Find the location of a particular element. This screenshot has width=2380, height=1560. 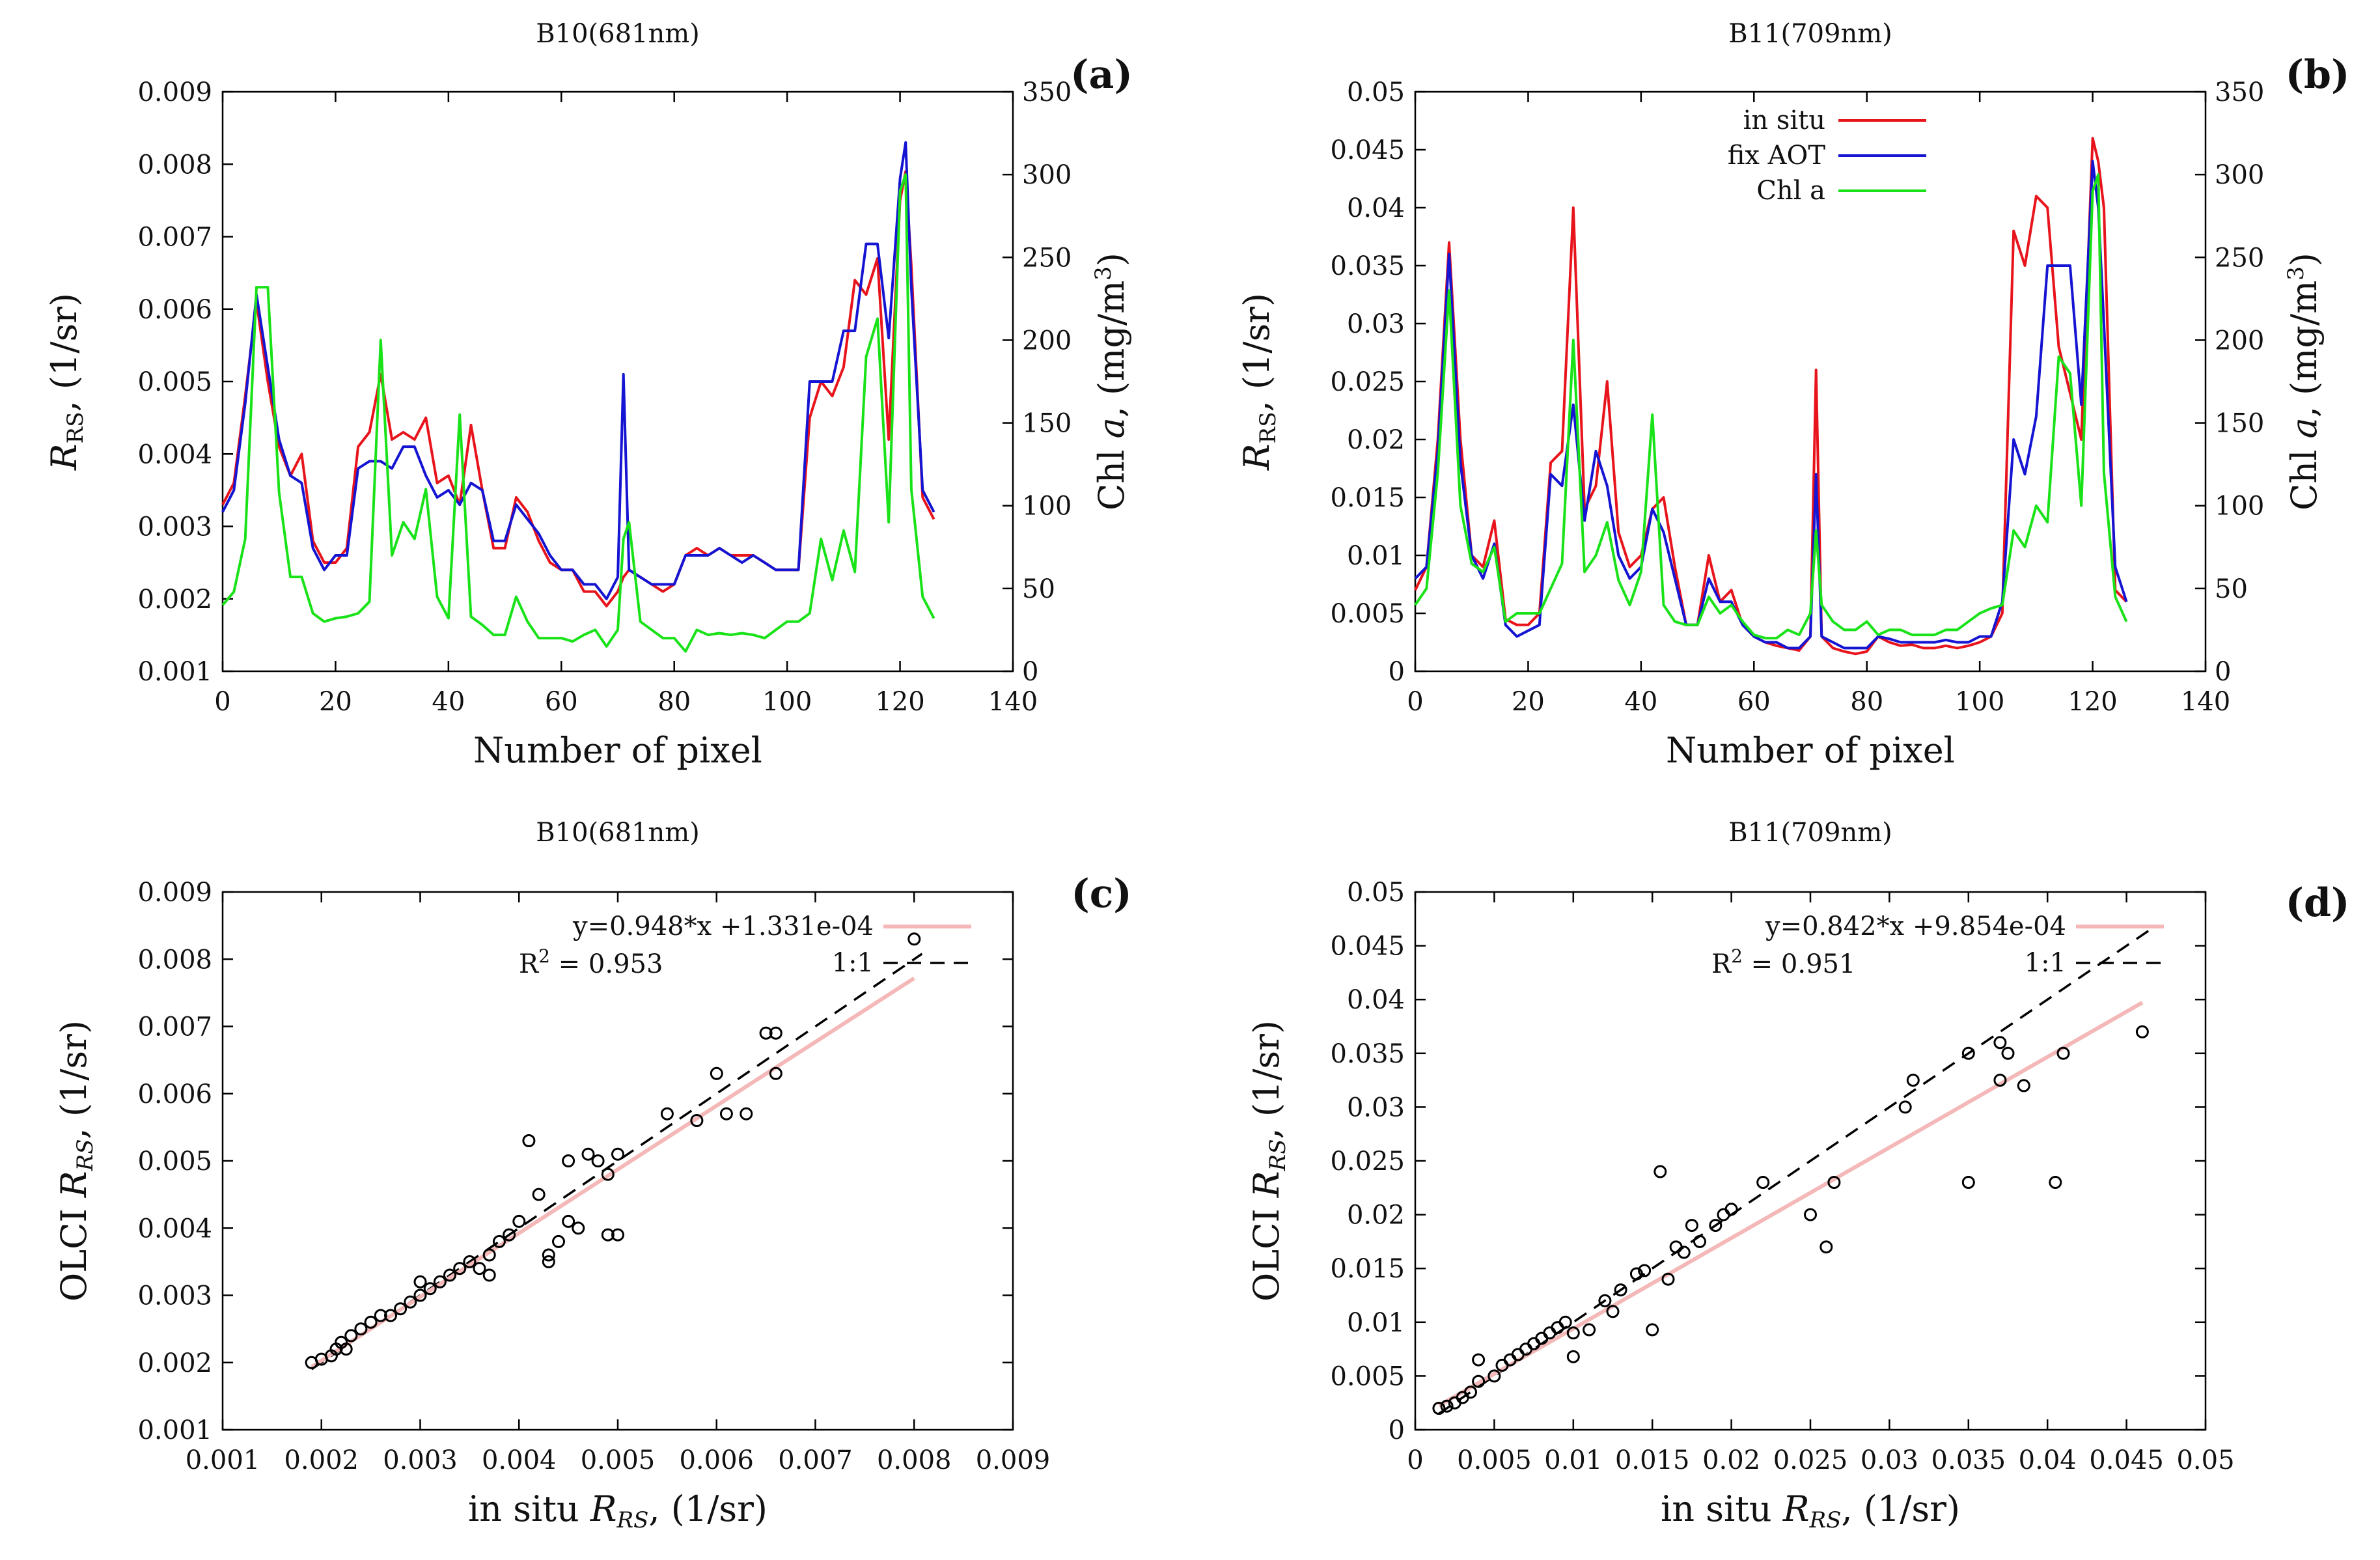

x-tick-label: 140 is located at coordinates (2206, 702).